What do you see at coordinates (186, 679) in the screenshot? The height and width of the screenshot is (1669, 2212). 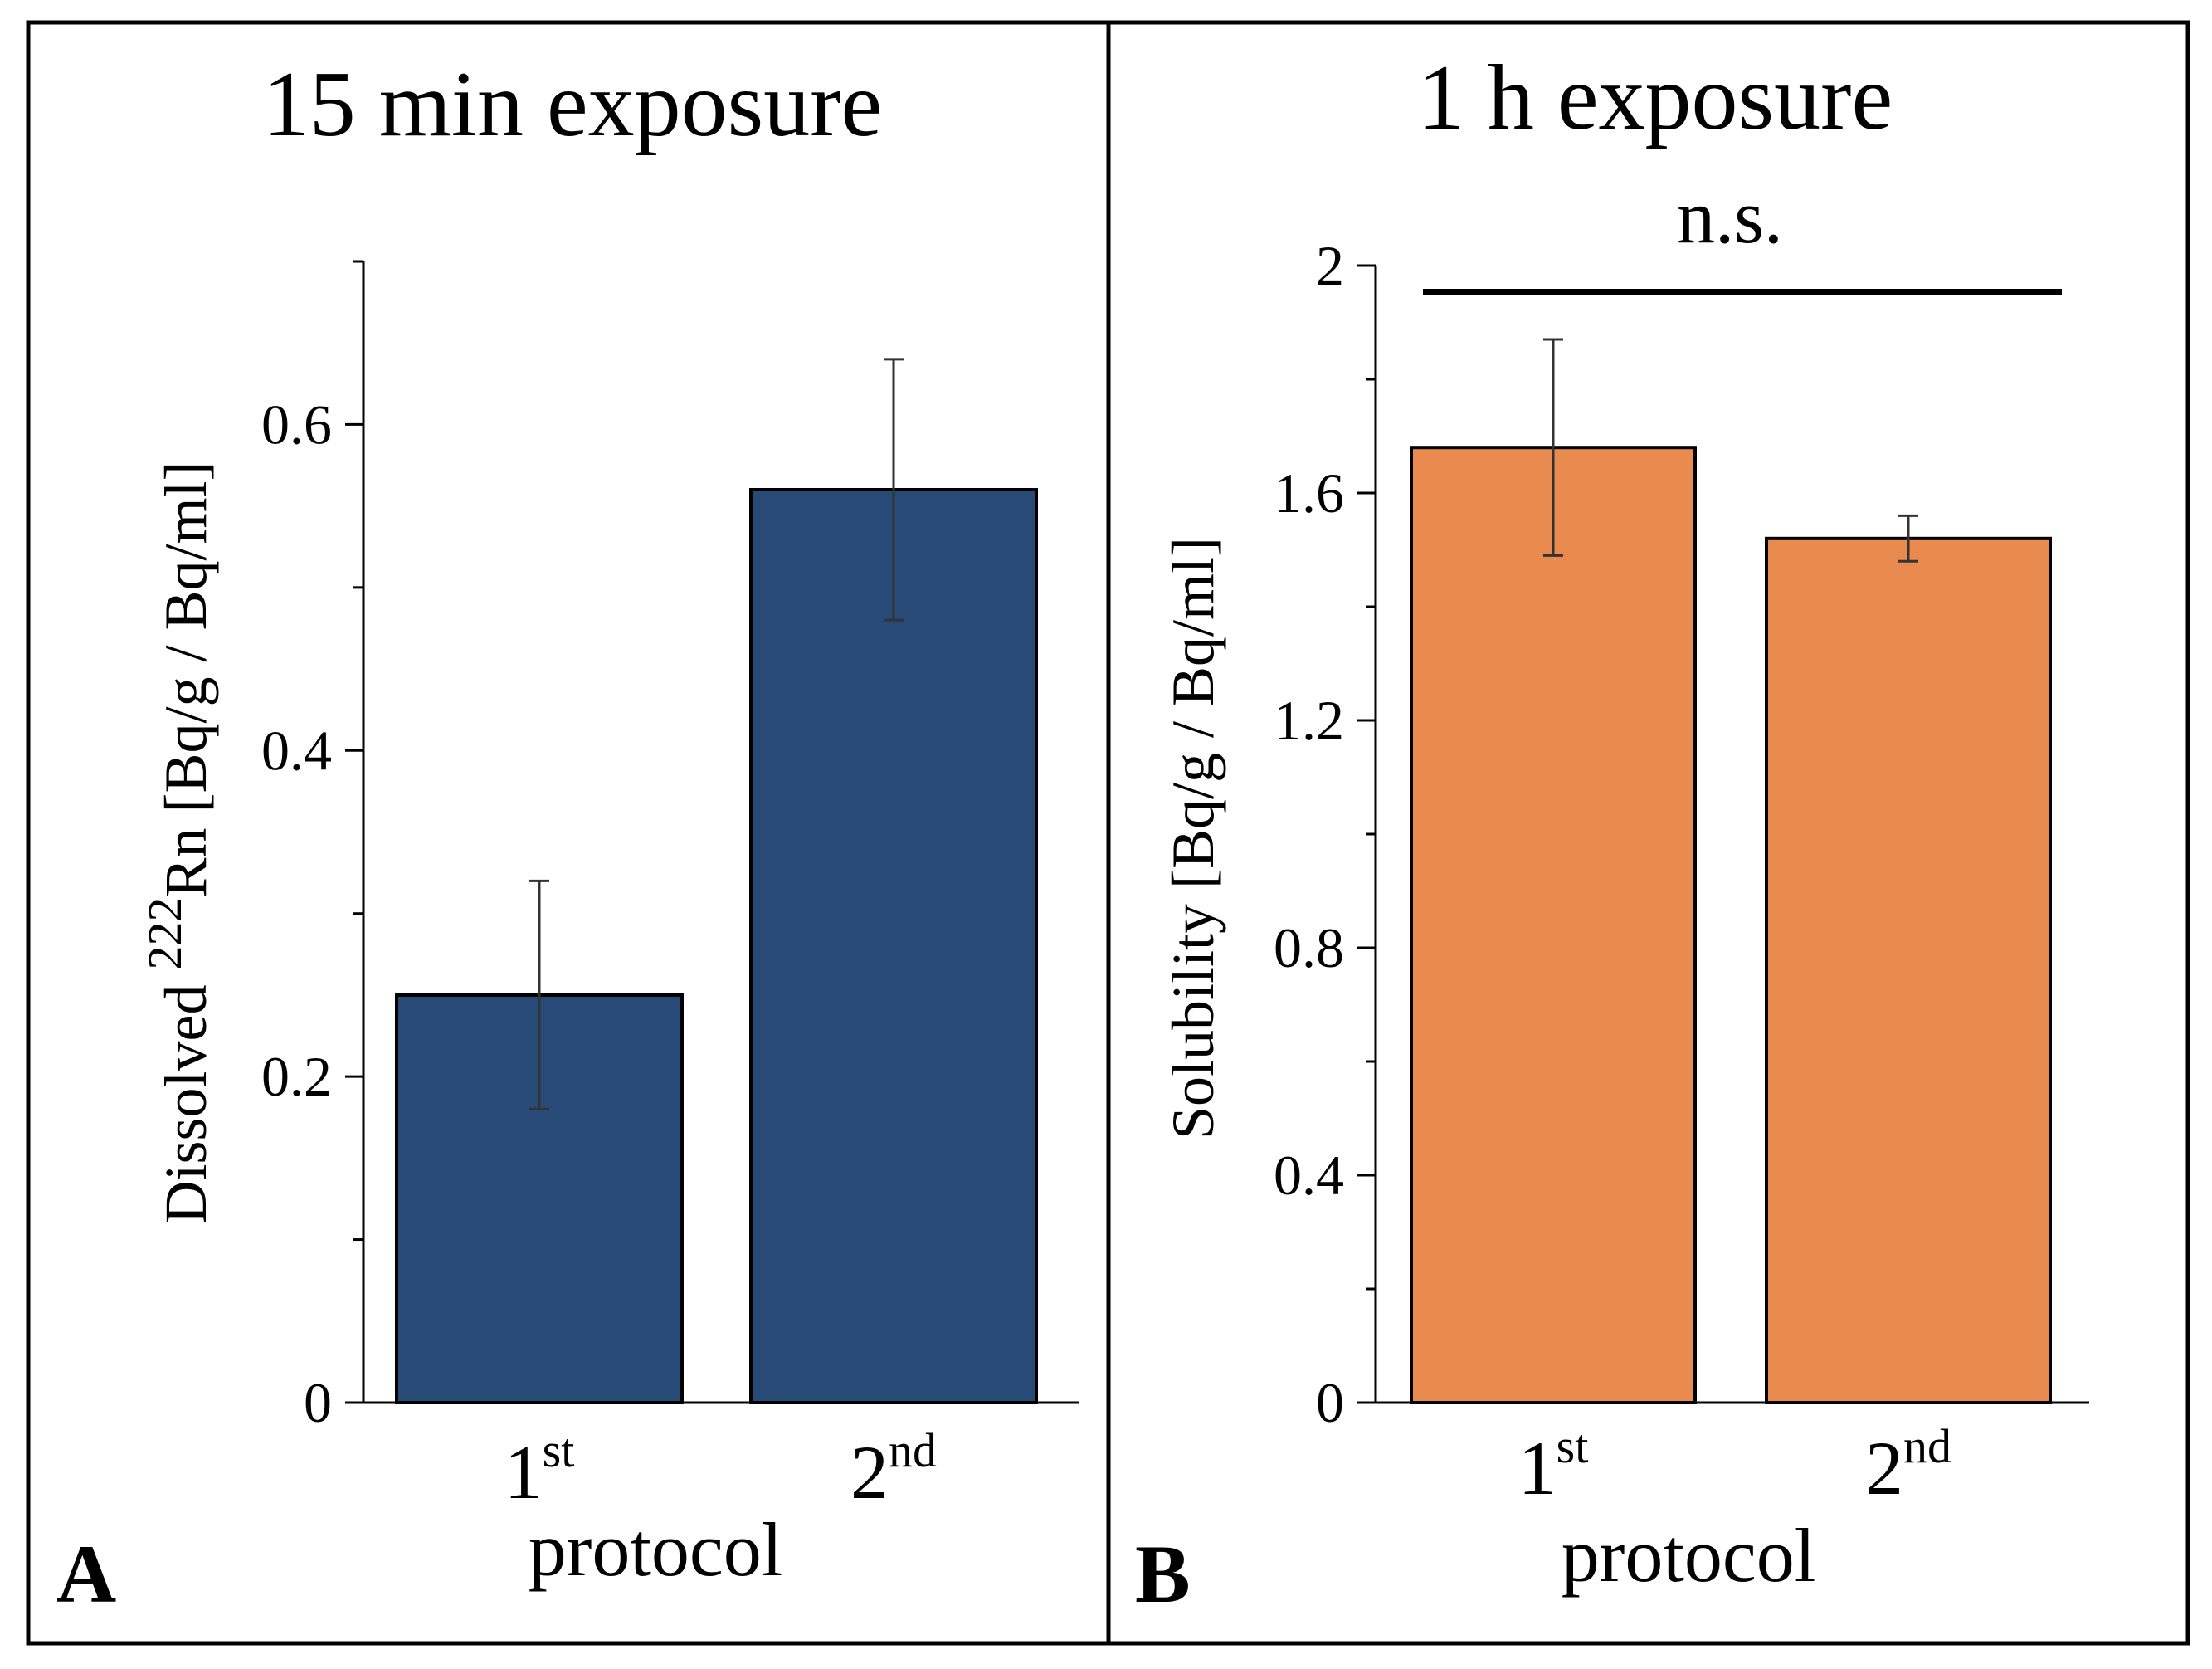 I see `panel-a-y-title-suffix: Rn [Bq/g / Bq/ml]` at bounding box center [186, 679].